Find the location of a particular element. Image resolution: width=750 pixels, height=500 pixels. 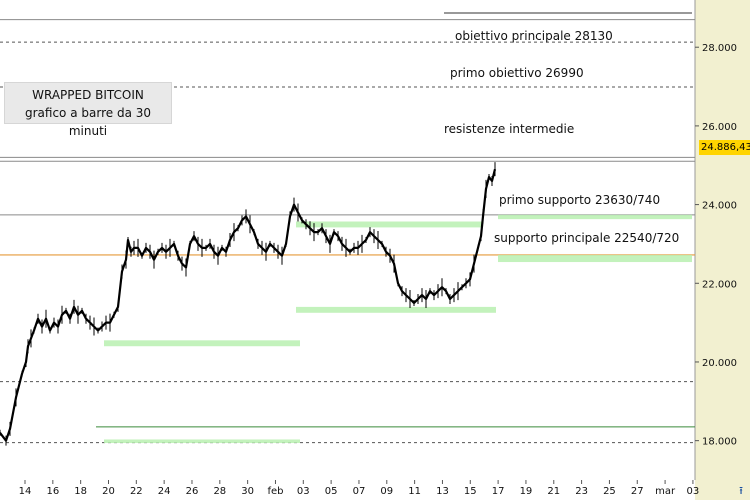

annotation-2: resistenze intermedie is located at coordinates (509, 129).